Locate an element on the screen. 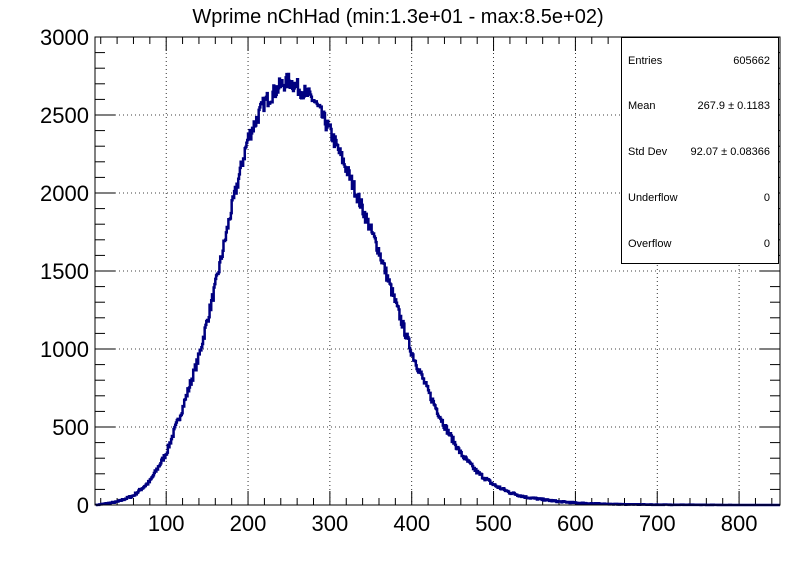  y-tick-label: 2000 is located at coordinates (64, 193).